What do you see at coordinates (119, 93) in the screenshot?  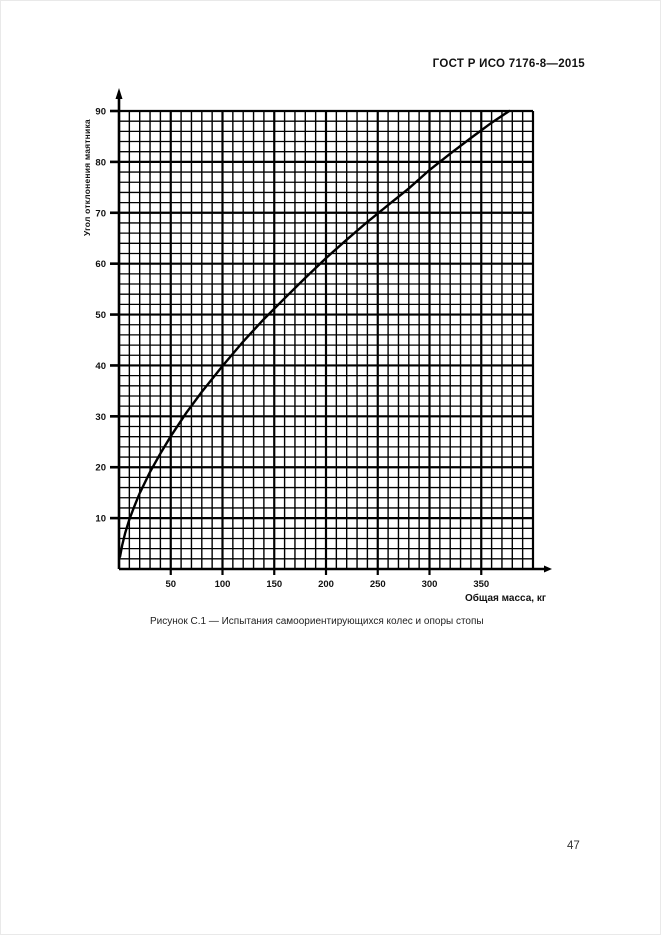 I see `y-axis-arrow-icon` at bounding box center [119, 93].